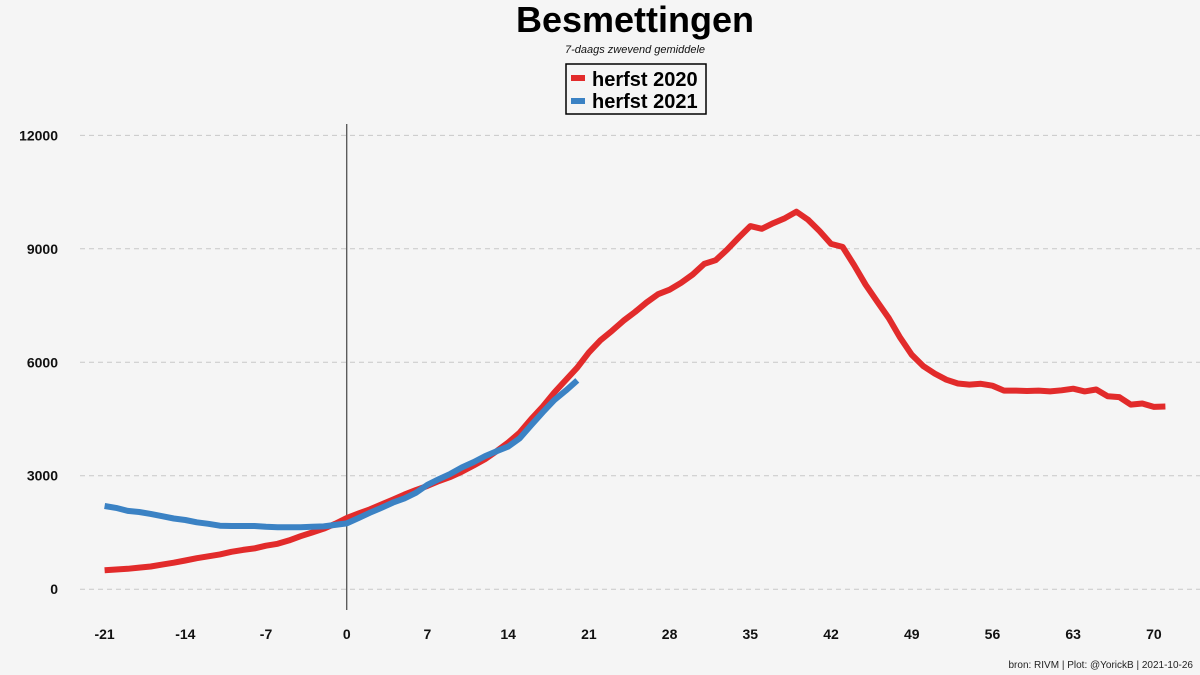  Describe the element at coordinates (645, 80) in the screenshot. I see `legend-label-herfst-2020: herfst 2020` at that location.